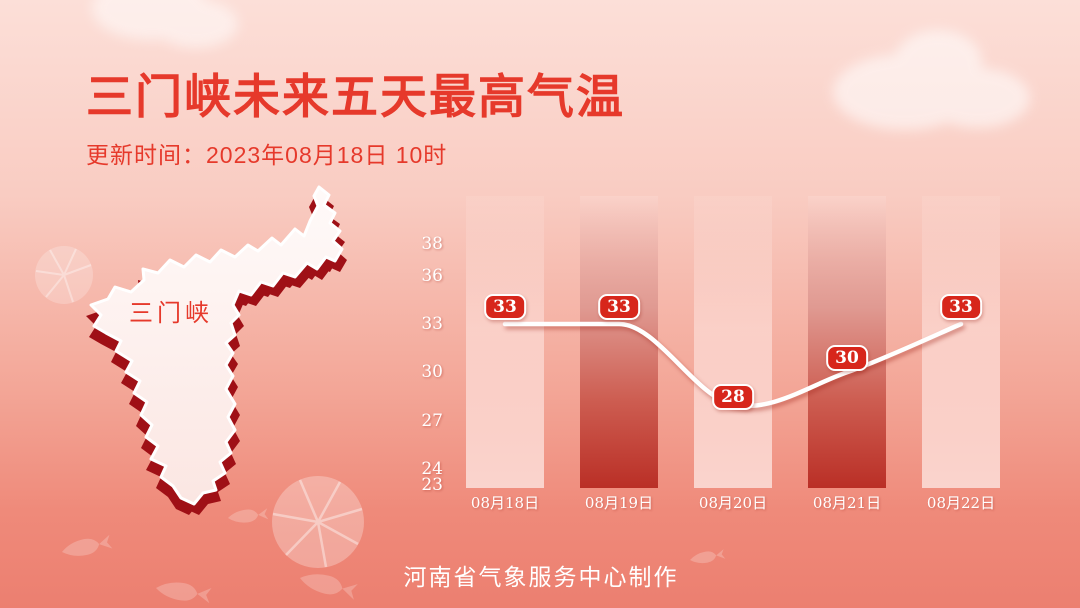 This screenshot has width=1080, height=608. Describe the element at coordinates (961, 503) in the screenshot. I see `x-axis-label: 08月22日` at that location.